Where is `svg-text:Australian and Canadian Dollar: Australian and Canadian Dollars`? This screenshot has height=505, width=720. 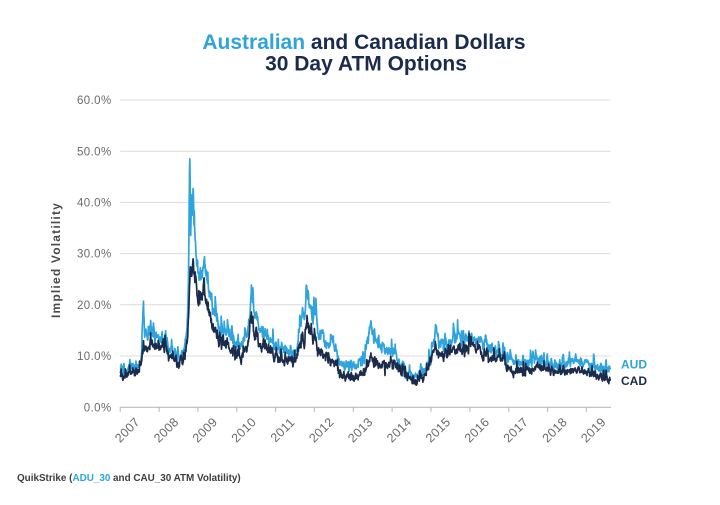
svg-text:Australian and Canadian Dollar: Australian and Canadian Dollars is located at coordinates (363, 42).